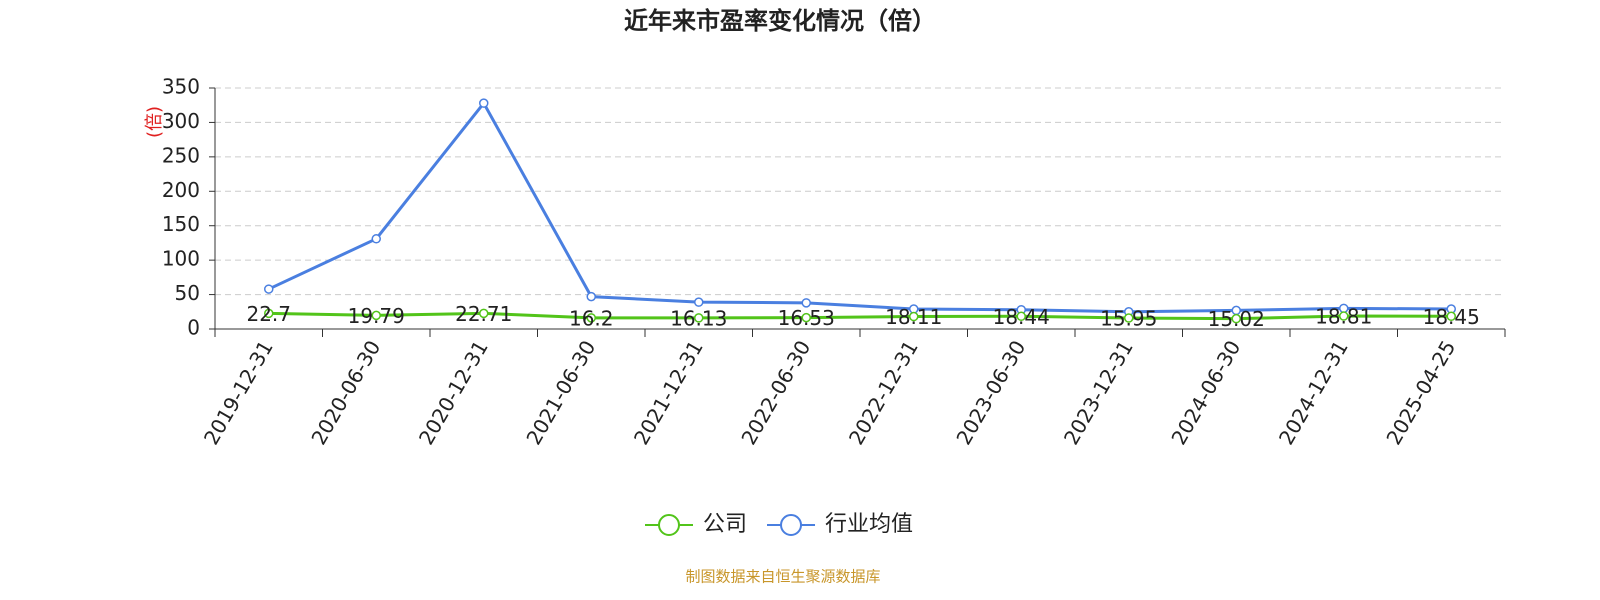 The image size is (1600, 600). Describe the element at coordinates (860, 316) in the screenshot. I see `series-line` at that location.